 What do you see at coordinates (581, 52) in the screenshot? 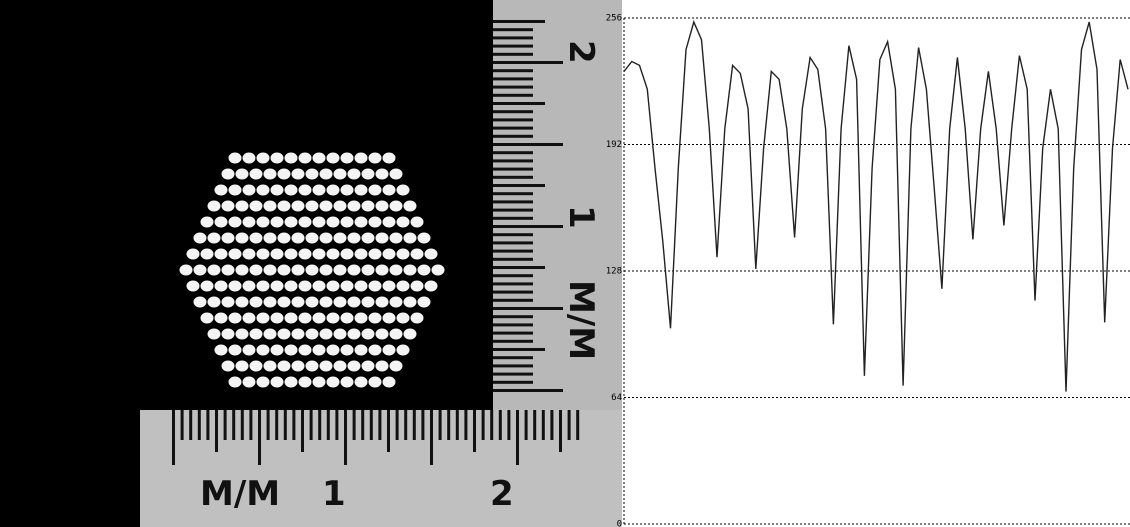
I see `ruler-label: 2` at bounding box center [581, 52].